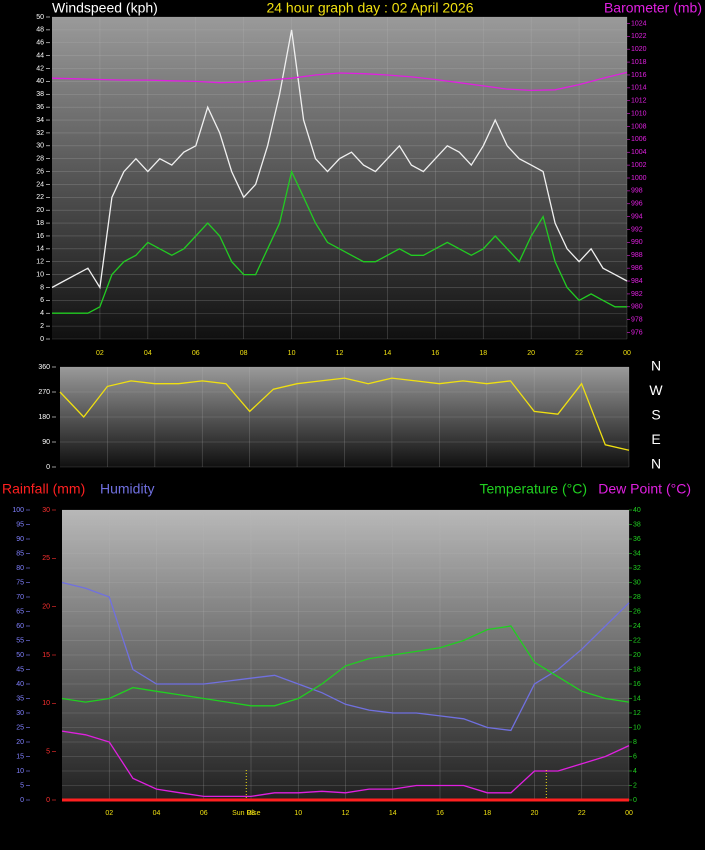 The width and height of the screenshot is (705, 850). What do you see at coordinates (637, 611) in the screenshot?
I see `y-tick-label: 26` at bounding box center [637, 611].